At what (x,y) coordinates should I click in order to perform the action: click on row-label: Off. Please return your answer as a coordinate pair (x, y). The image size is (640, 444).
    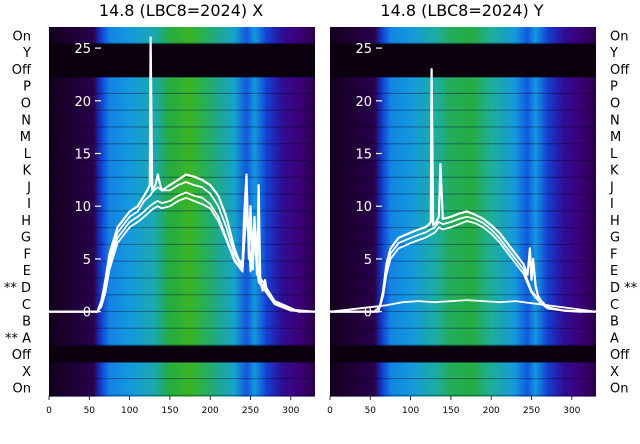
    Looking at the image, I should click on (620, 355).